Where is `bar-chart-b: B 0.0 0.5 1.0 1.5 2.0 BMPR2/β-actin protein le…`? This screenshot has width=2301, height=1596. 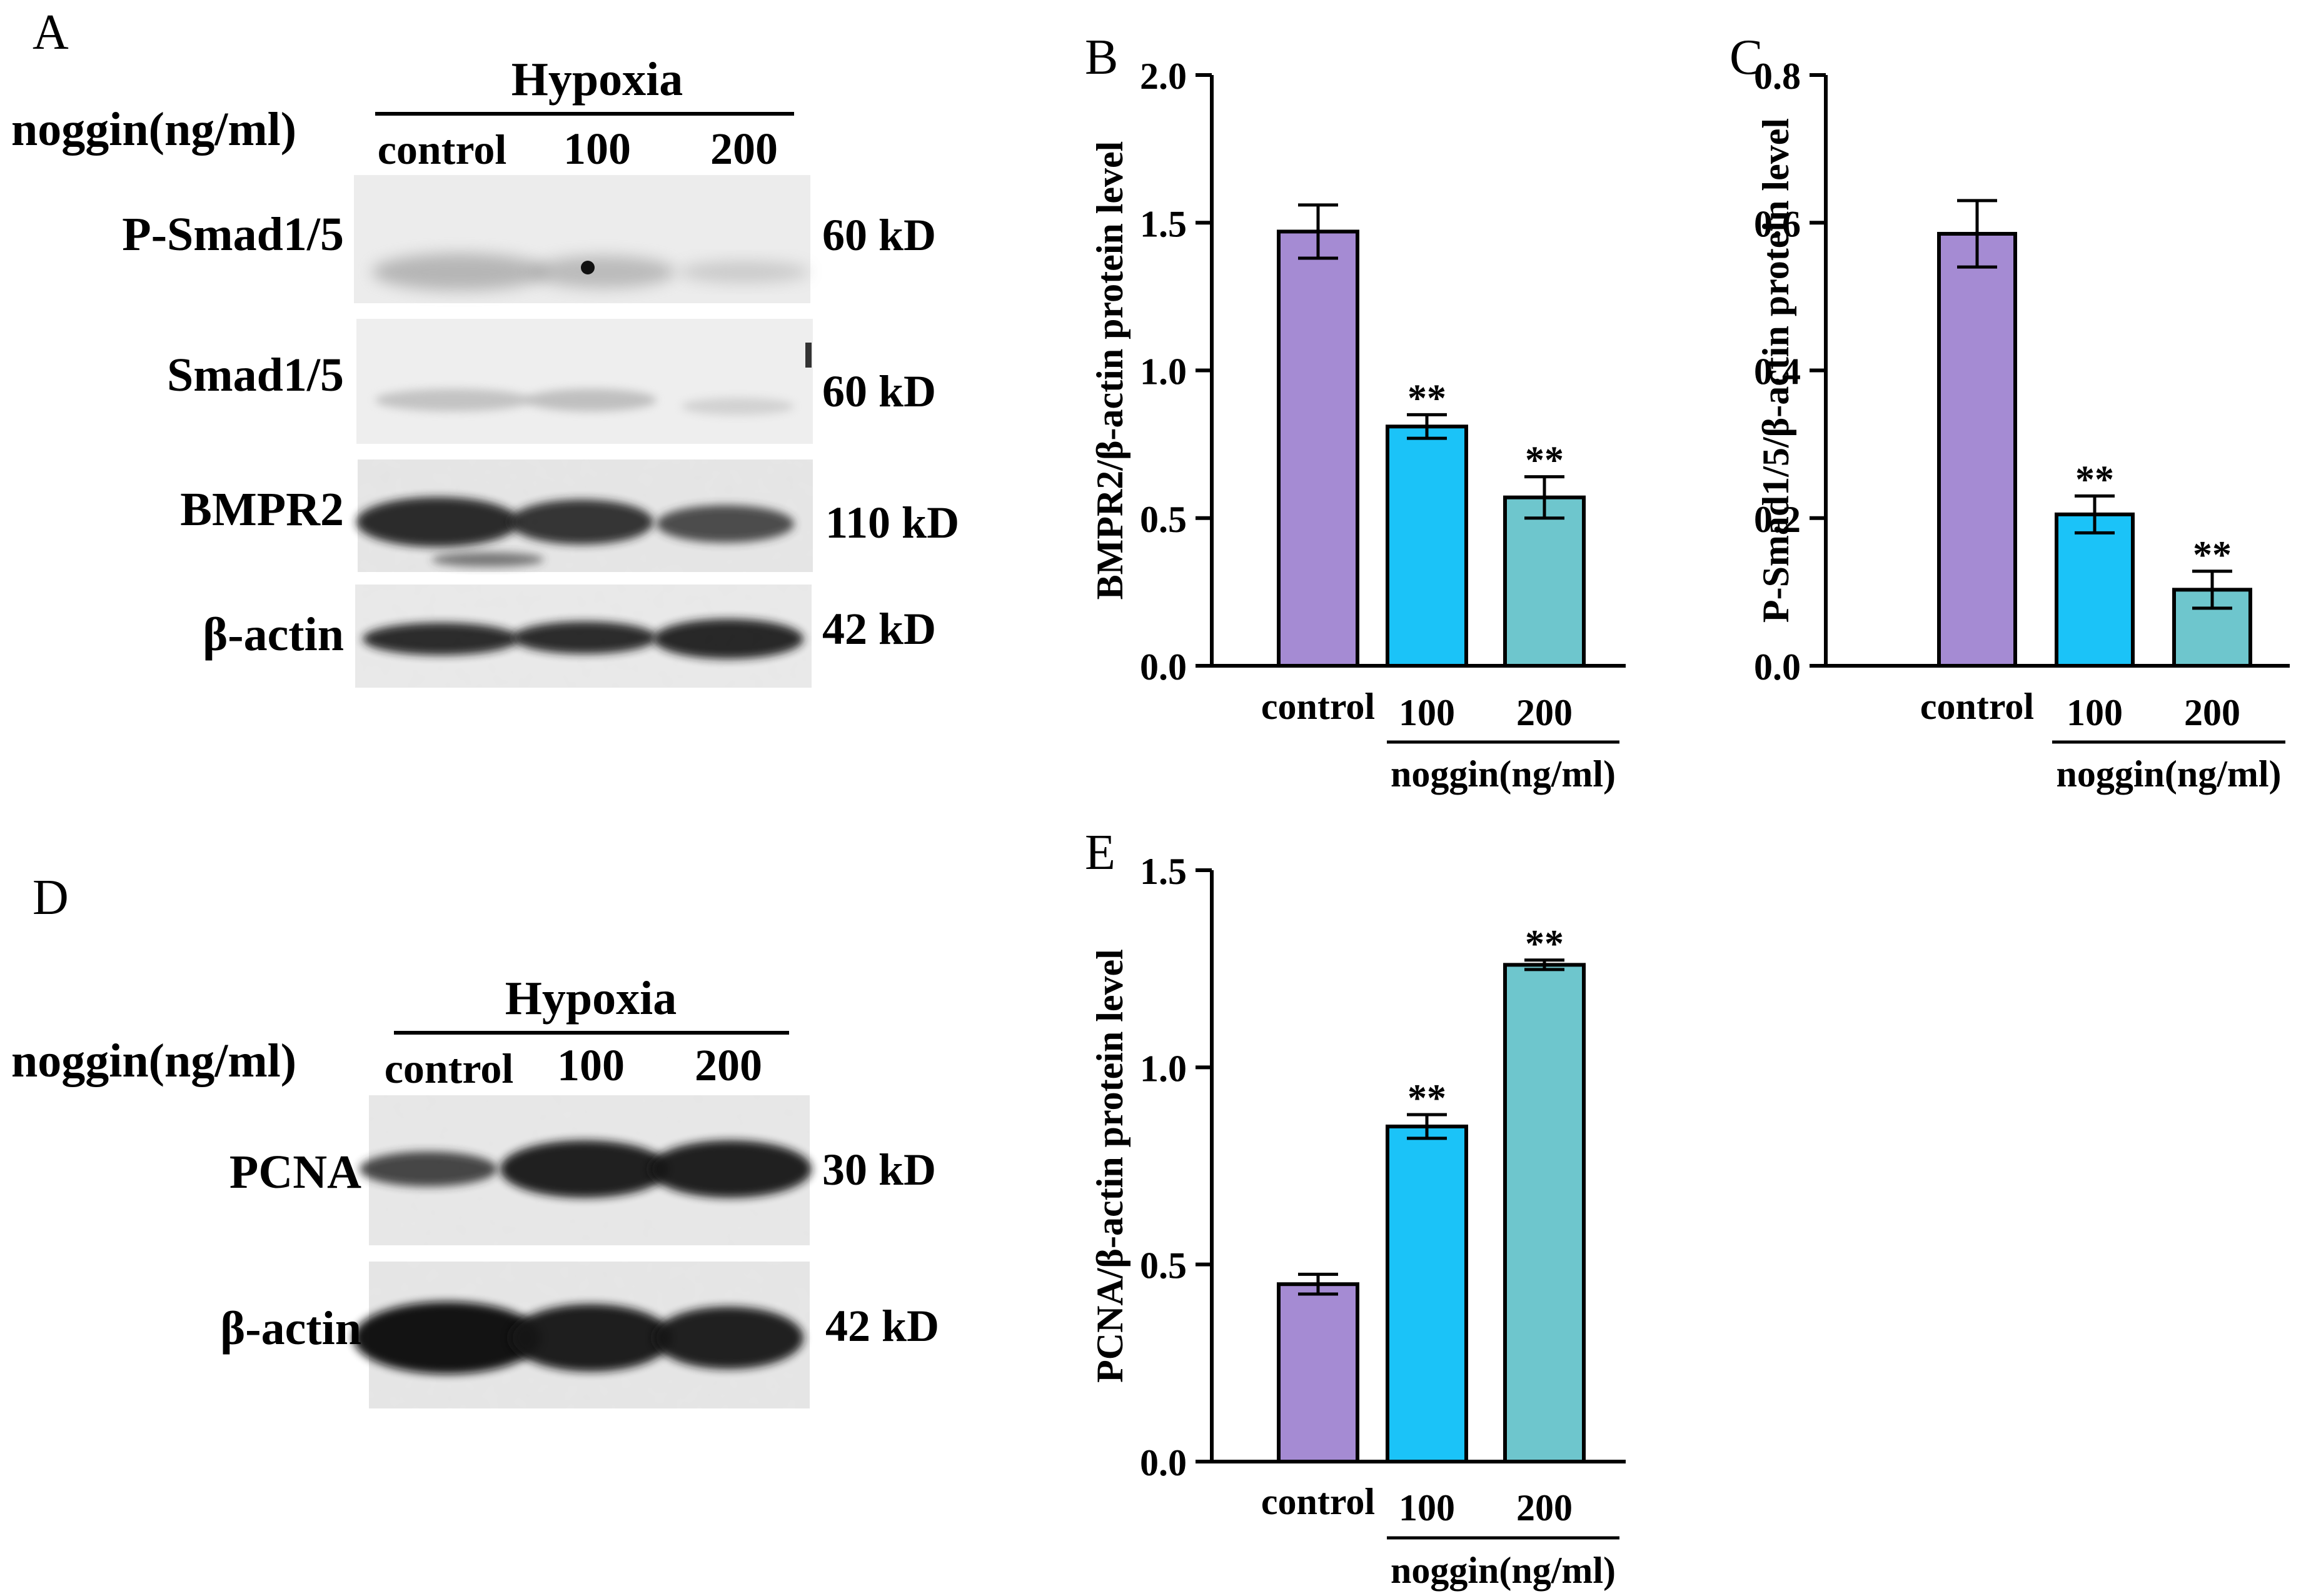 bar-chart-b: B 0.0 0.5 1.0 1.5 2.0 BMPR2/β-actin protein le… is located at coordinates (1355, 412).